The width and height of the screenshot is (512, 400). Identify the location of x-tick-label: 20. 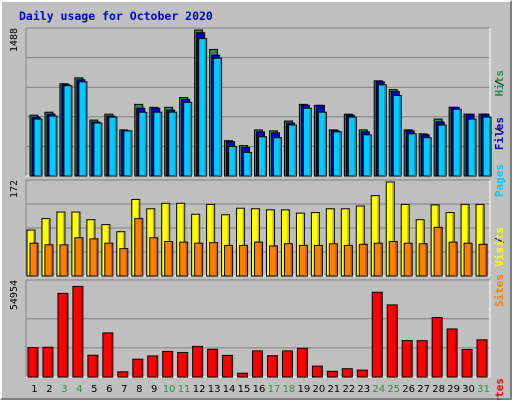
(319, 389).